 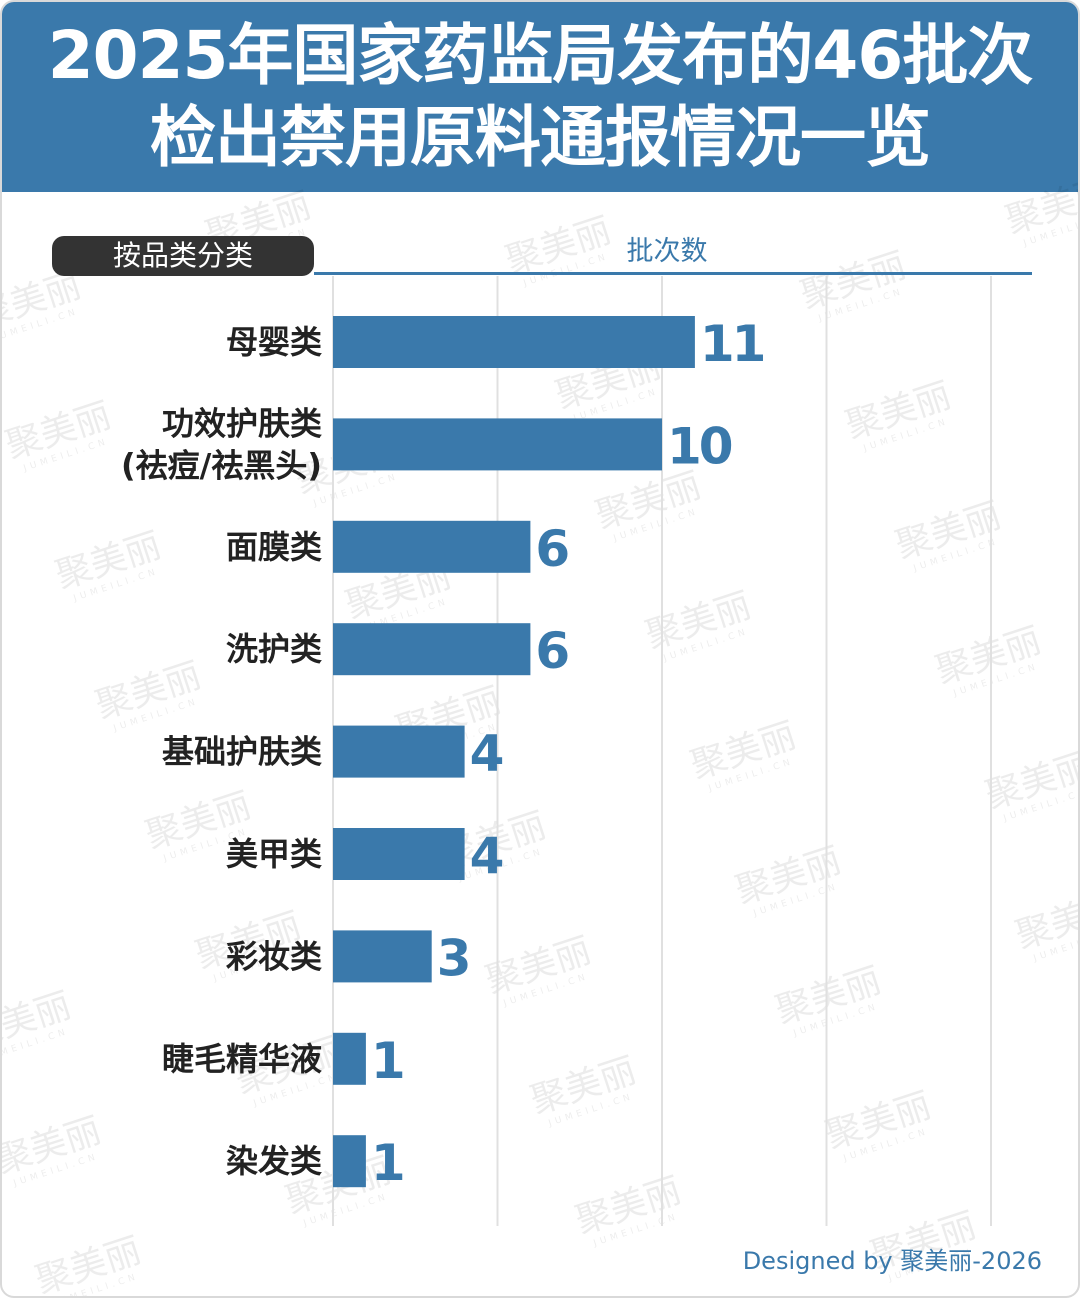 What do you see at coordinates (892, 1261) in the screenshot?
I see `designer-credit: Designed by 聚美丽-2026` at bounding box center [892, 1261].